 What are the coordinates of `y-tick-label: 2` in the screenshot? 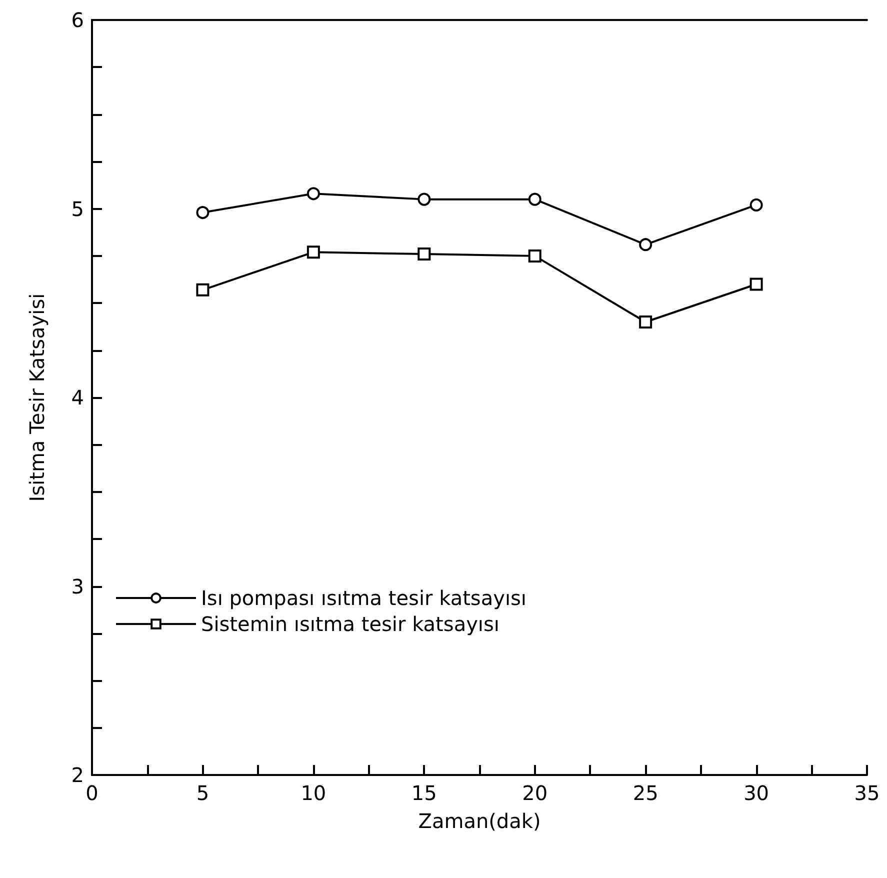 It's located at (77, 775).